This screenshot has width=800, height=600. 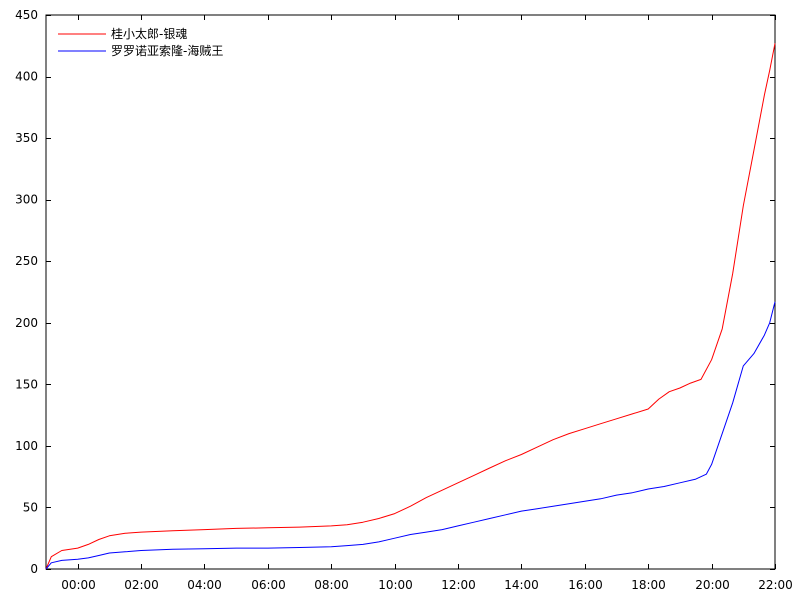 I want to click on y-tick-label: 200, so click(x=26, y=323).